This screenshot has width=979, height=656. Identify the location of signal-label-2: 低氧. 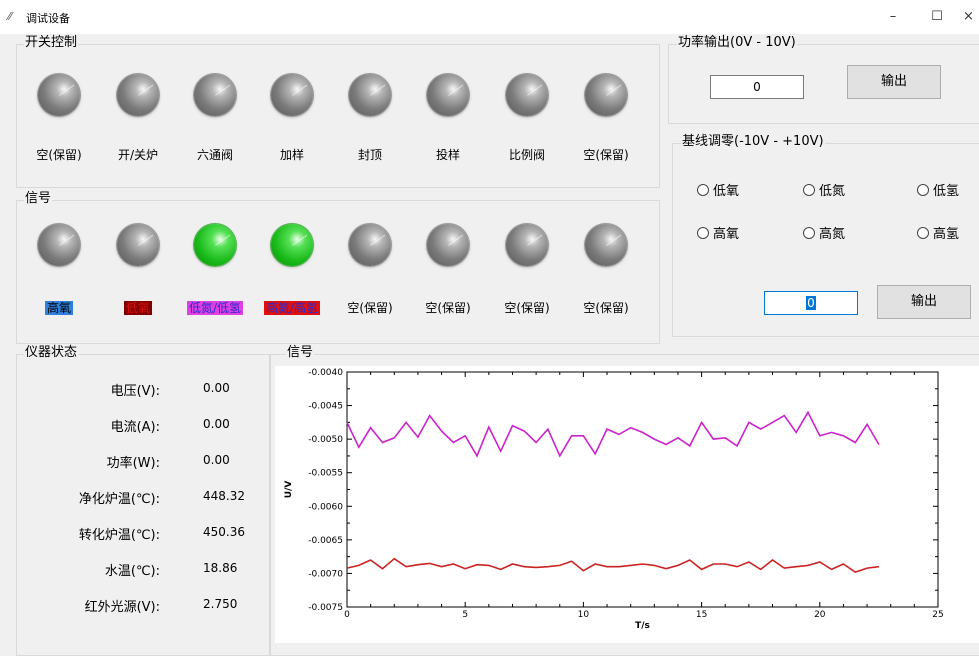
(138, 308).